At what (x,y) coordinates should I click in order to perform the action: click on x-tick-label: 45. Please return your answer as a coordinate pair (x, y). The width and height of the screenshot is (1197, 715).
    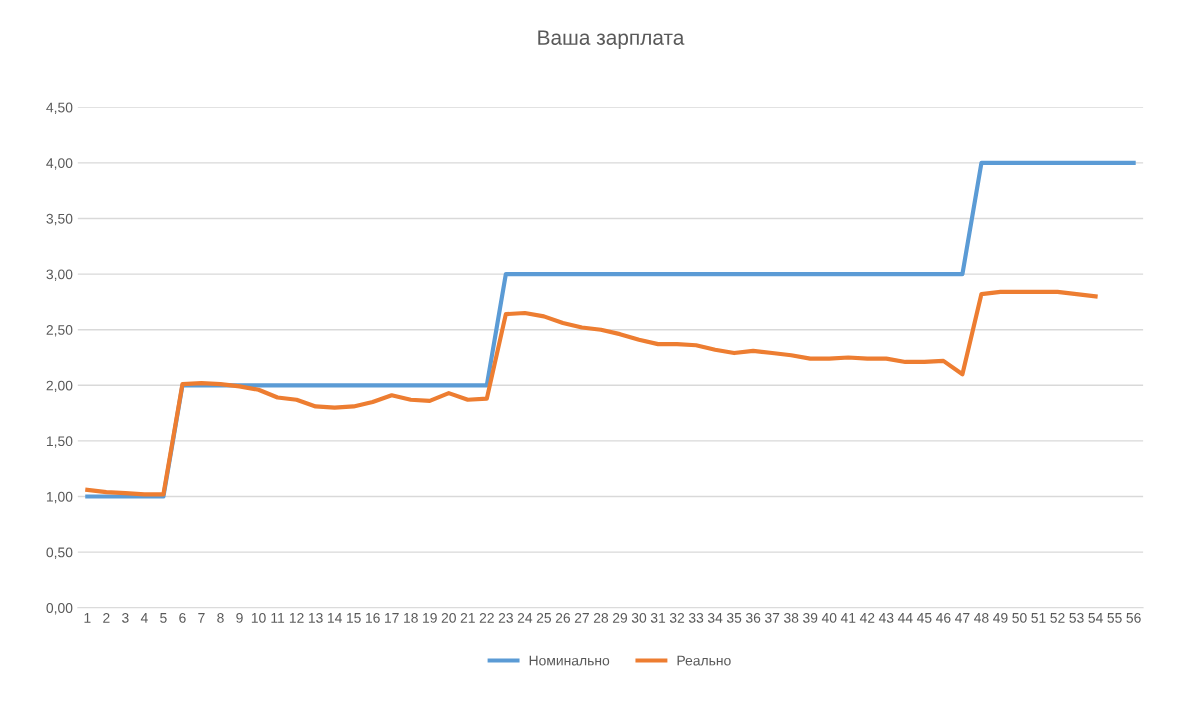
    Looking at the image, I should click on (924, 618).